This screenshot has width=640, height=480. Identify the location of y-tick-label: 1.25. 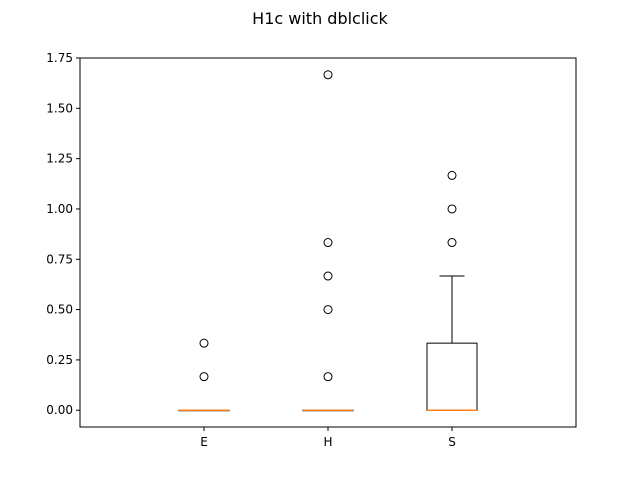
(59, 159).